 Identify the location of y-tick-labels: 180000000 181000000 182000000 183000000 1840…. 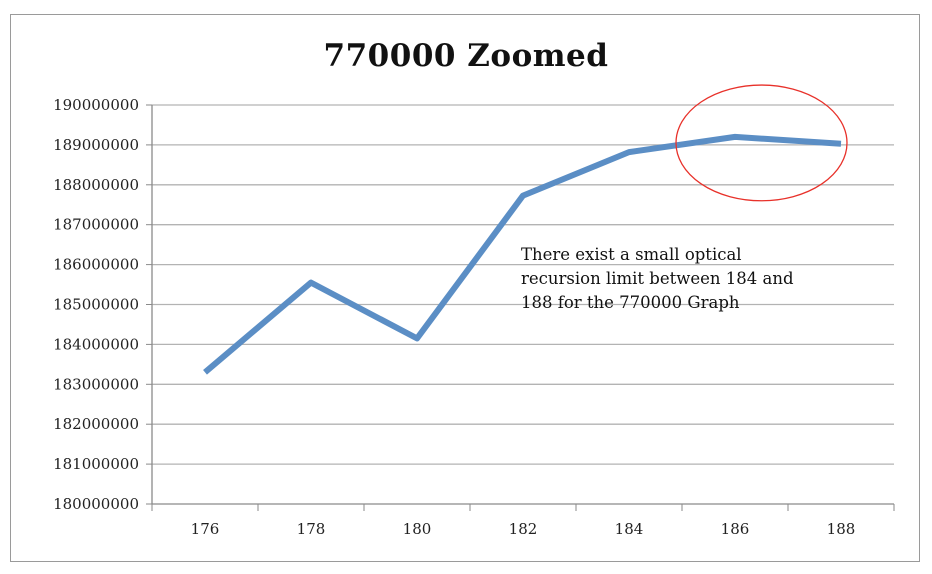
(96, 304).